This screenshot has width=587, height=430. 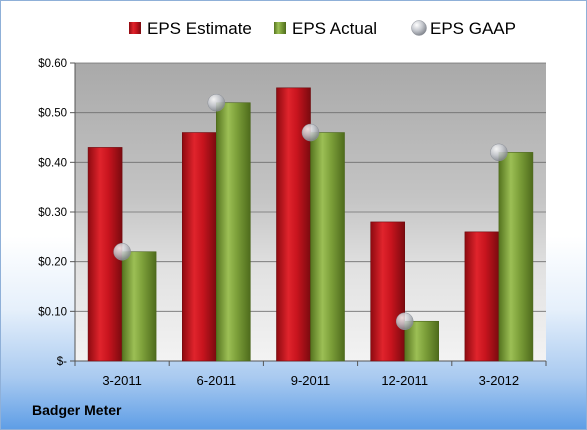 What do you see at coordinates (77, 410) in the screenshot?
I see `company-name: Badger Meter` at bounding box center [77, 410].